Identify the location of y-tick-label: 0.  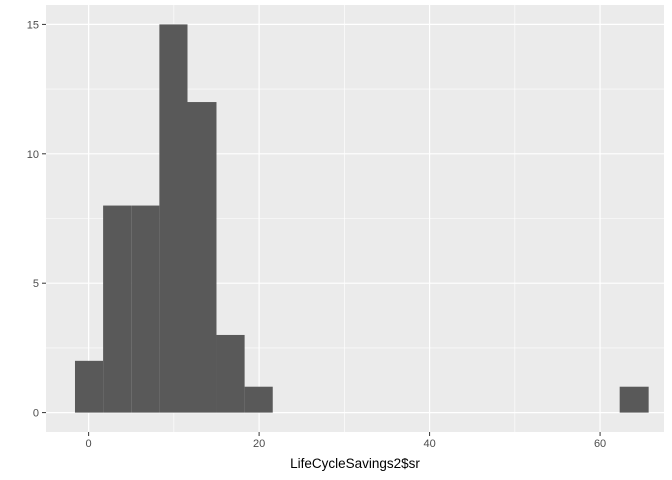
(36, 414).